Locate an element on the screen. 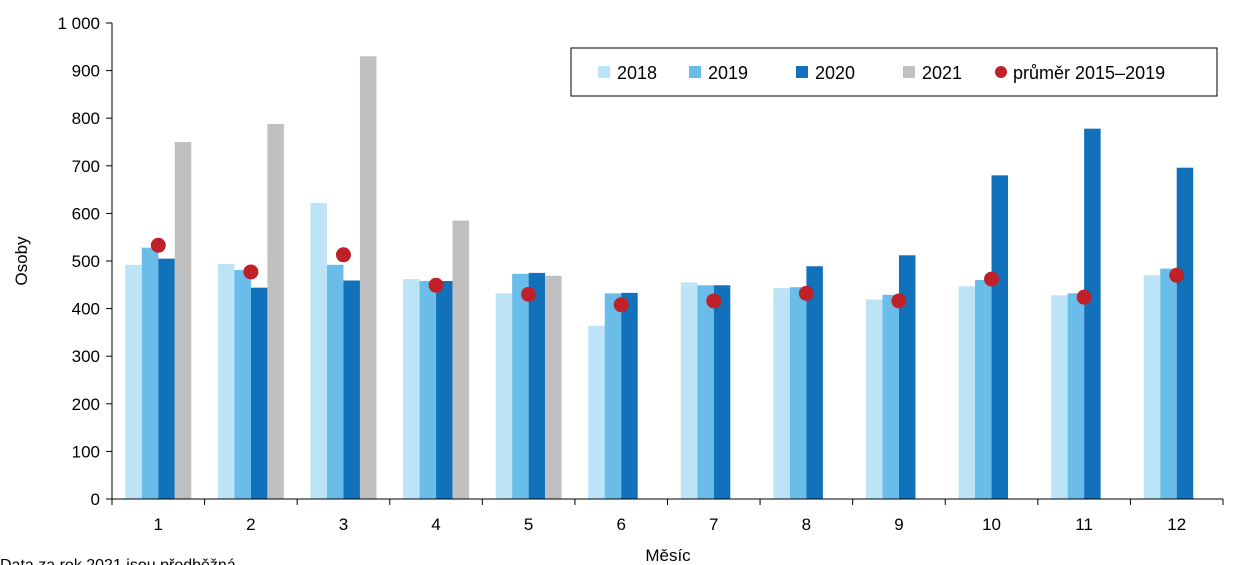  legend-label-2019: 2019 is located at coordinates (728, 73).